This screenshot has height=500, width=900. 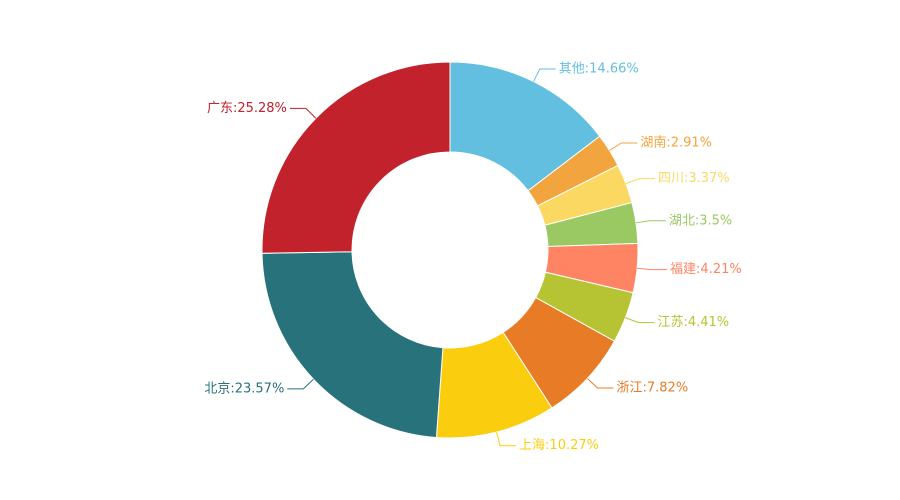 I want to click on leader-line-湖南, so click(x=623, y=146).